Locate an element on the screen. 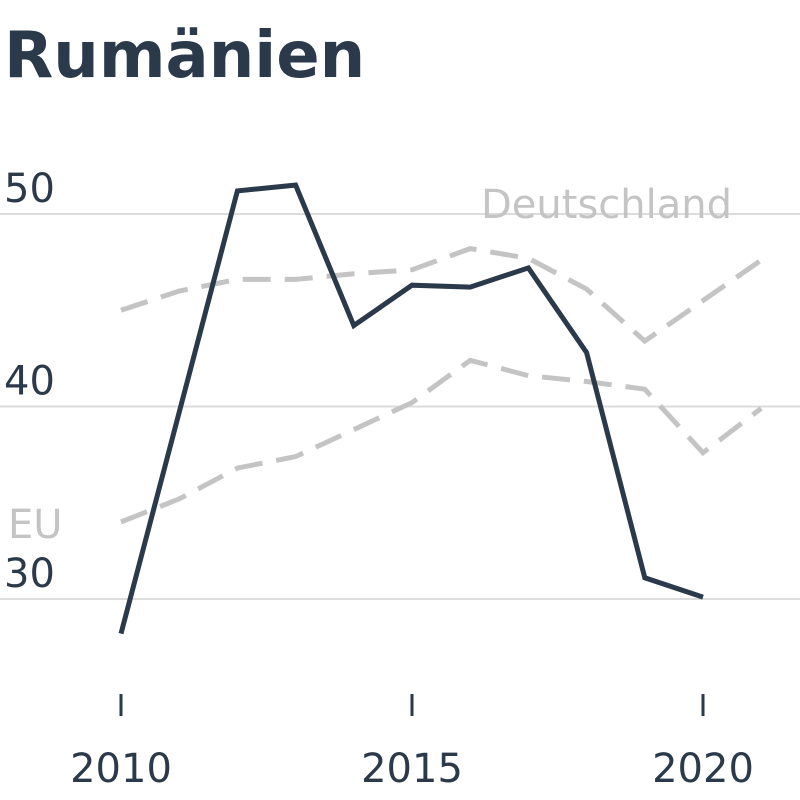 The width and height of the screenshot is (800, 800). y-tick-label-50: 50 is located at coordinates (29, 189).